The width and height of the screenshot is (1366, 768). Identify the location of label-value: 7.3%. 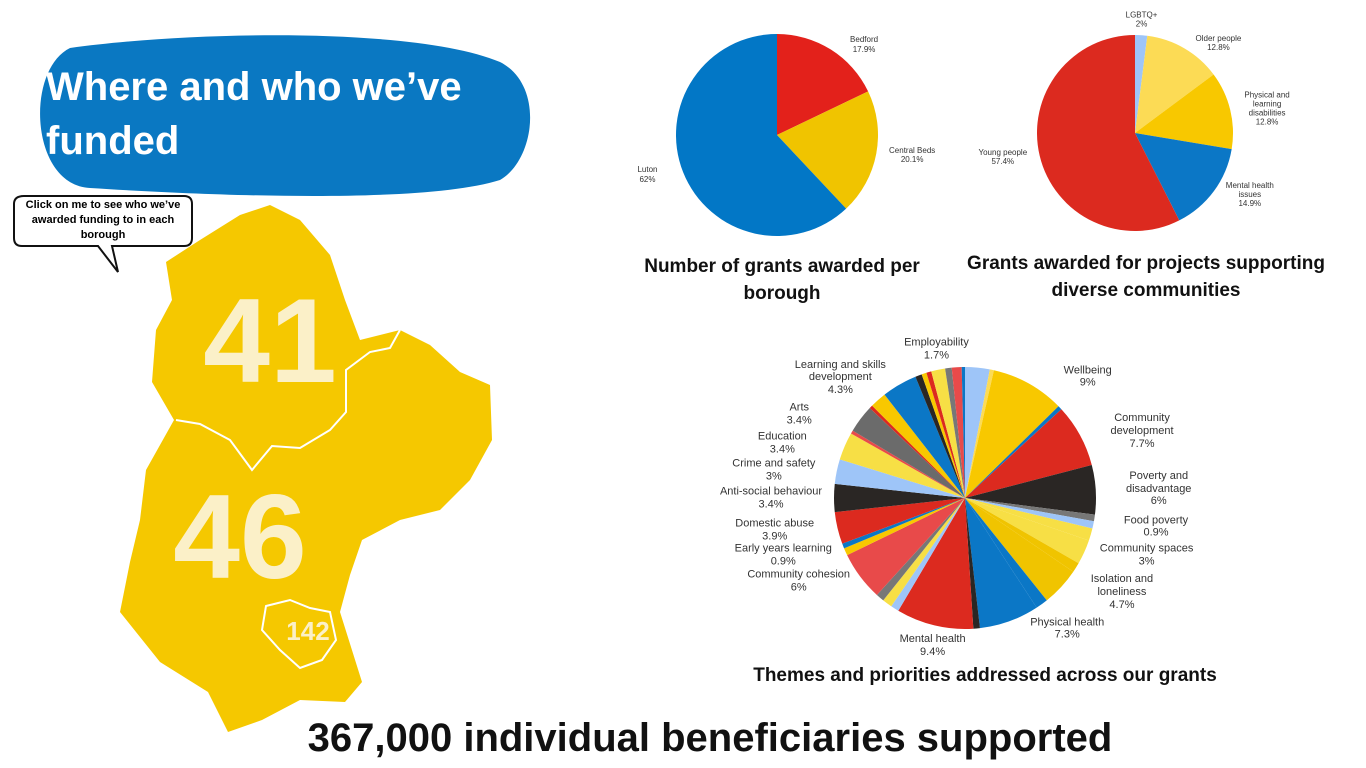
(1067, 634).